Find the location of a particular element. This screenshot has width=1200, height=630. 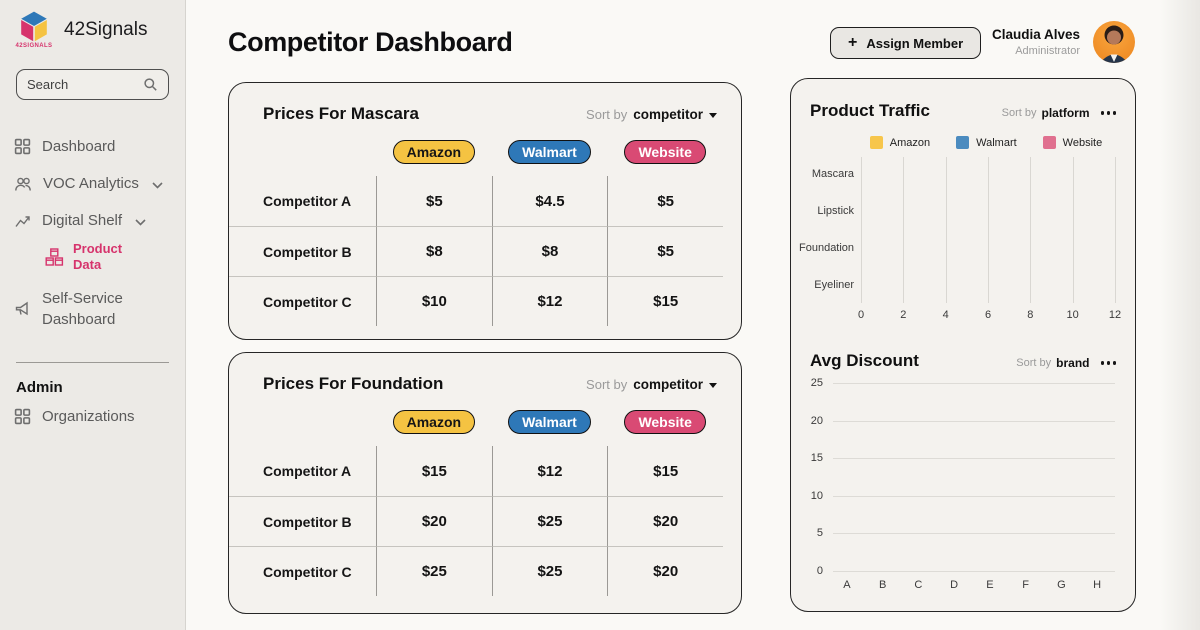

category-label: G is located at coordinates (1061, 585).